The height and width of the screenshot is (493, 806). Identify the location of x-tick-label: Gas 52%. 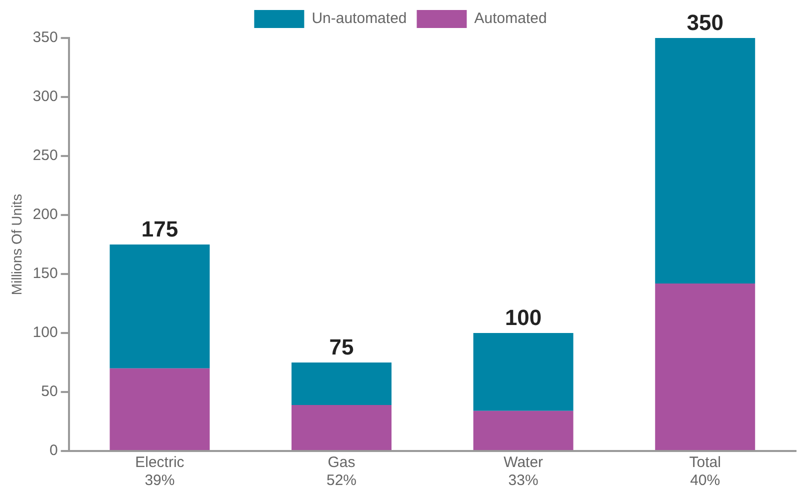
(341, 472).